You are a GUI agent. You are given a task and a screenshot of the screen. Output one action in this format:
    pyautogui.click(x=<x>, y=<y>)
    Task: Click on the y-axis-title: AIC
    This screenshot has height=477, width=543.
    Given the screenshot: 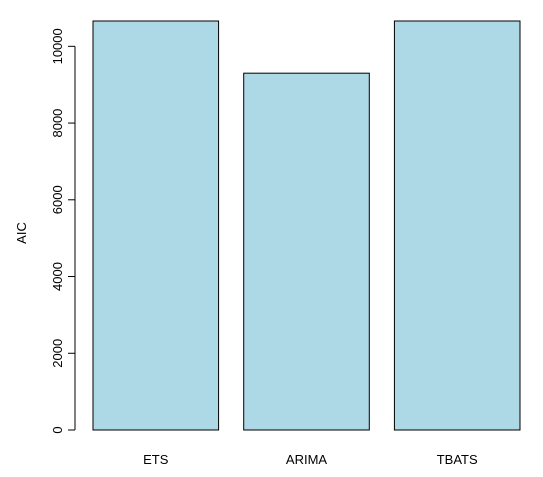 What is the action you would take?
    pyautogui.click(x=21, y=233)
    